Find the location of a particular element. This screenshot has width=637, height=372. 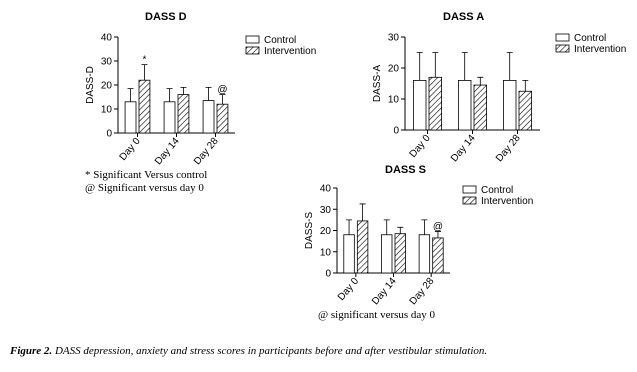

note: * Significant Versus control is located at coordinates (146, 175).